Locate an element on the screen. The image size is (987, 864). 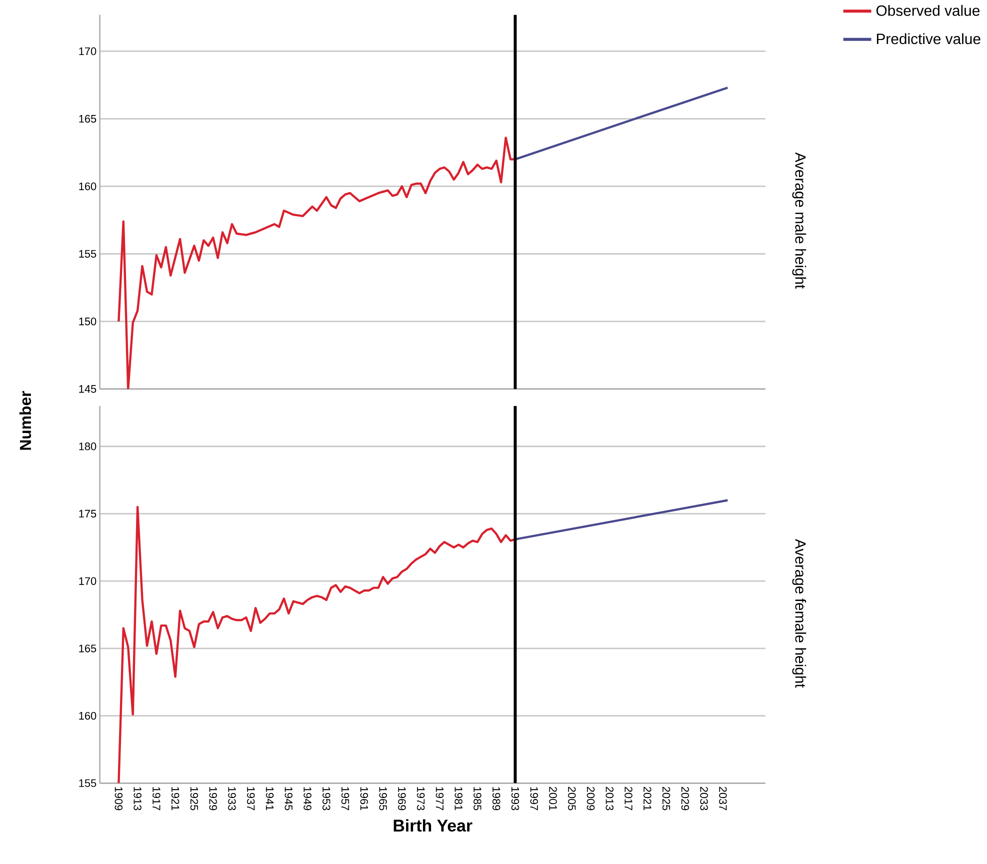
x-tick-label: 1969 is located at coordinates (402, 798).